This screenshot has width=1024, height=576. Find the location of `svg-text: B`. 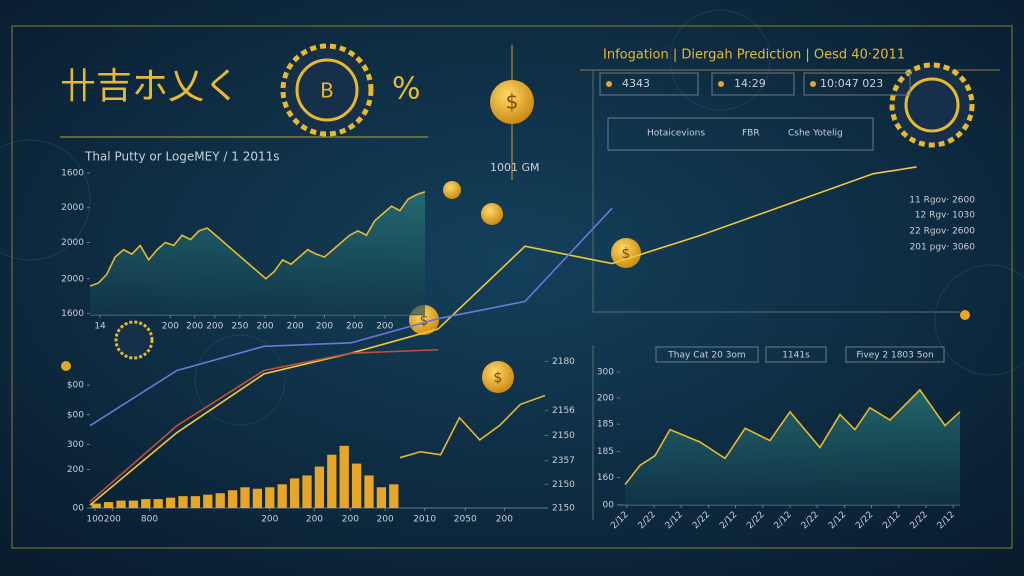

svg-text: B is located at coordinates (327, 91).